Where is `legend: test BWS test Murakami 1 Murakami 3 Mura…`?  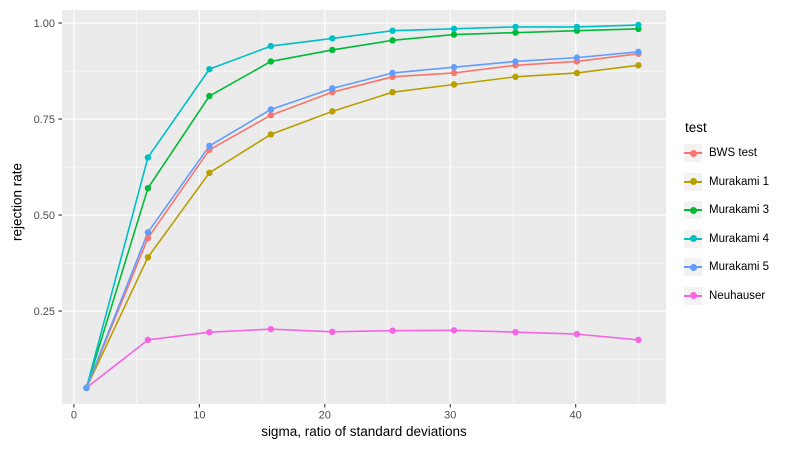 legend: test BWS test Murakami 1 Murakami 3 Mura… is located at coordinates (726, 217).